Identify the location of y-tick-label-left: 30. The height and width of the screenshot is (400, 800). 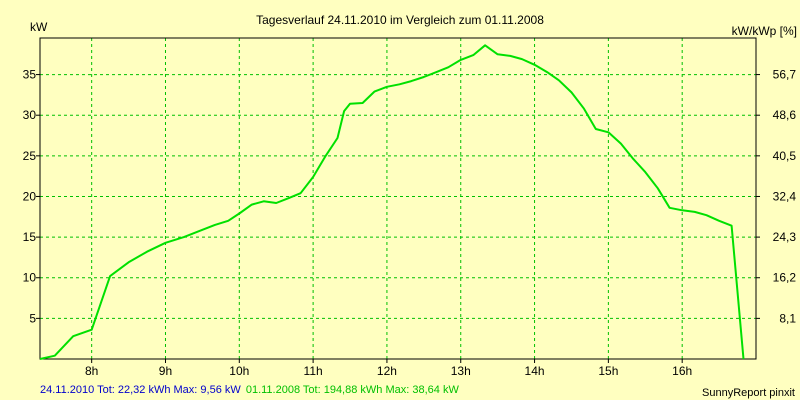
(30, 115).